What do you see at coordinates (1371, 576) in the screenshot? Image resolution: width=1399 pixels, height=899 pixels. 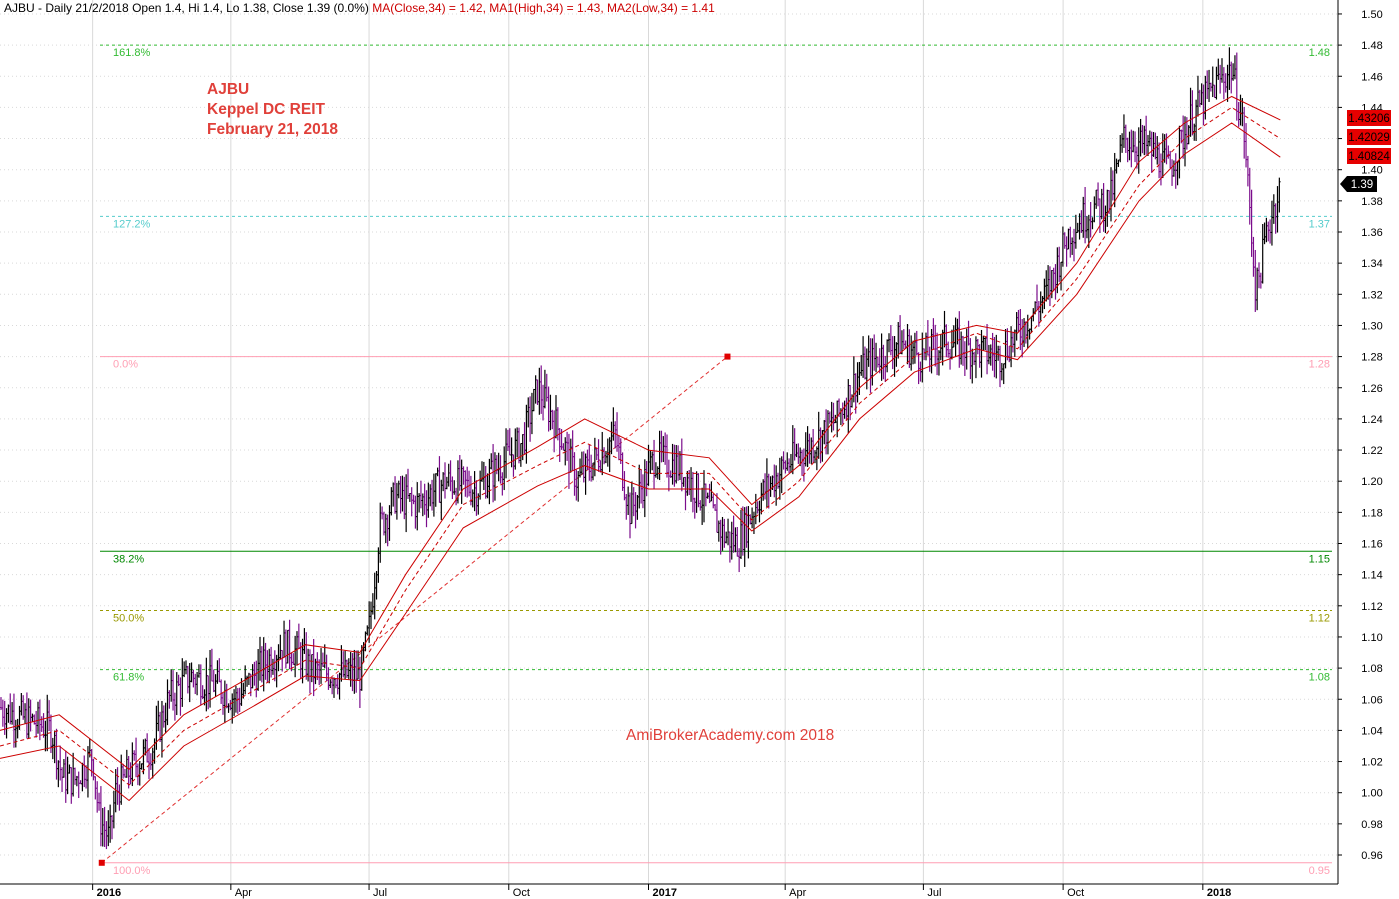 I see `price-tick-label: 1.14` at bounding box center [1371, 576].